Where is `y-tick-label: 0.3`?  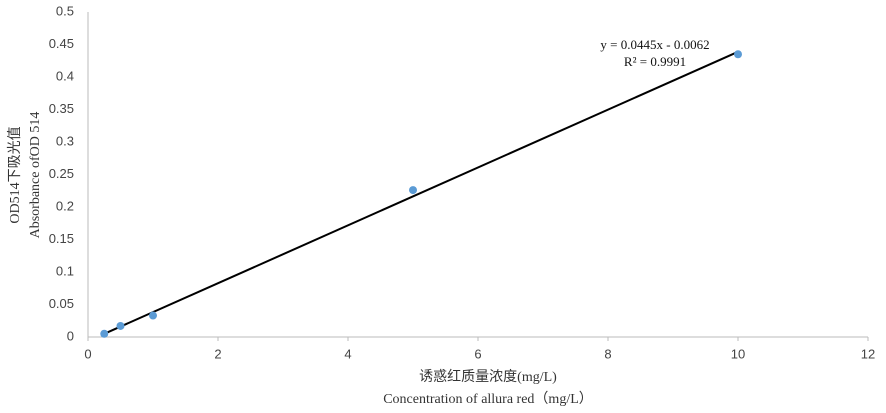 y-tick-label: 0.3 is located at coordinates (65, 140).